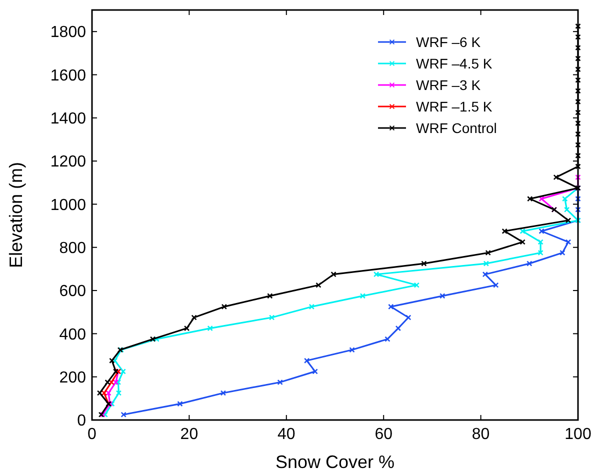  What do you see at coordinates (16, 215) in the screenshot?
I see `y-axis-title: Elevation (m)` at bounding box center [16, 215].